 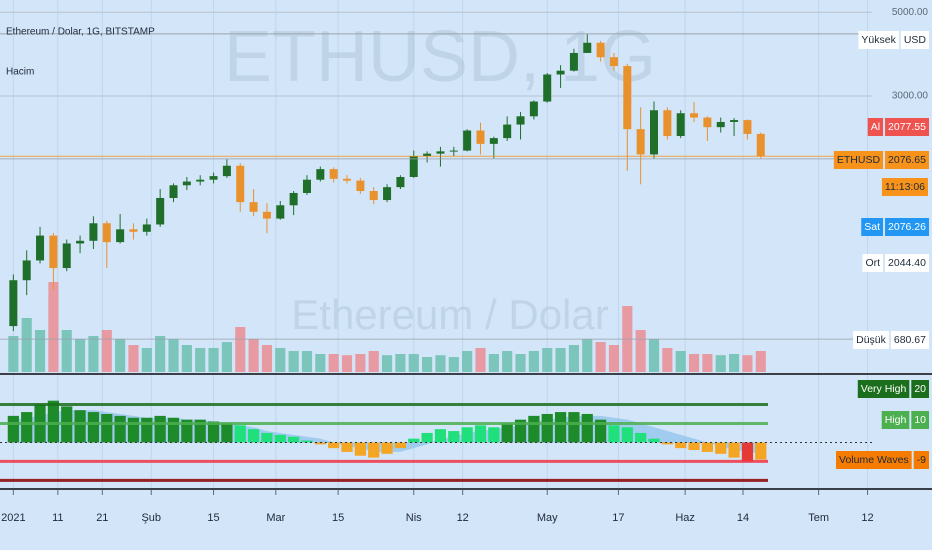 What do you see at coordinates (618, 518) in the screenshot?
I see `x-tick-label: 17` at bounding box center [618, 518].